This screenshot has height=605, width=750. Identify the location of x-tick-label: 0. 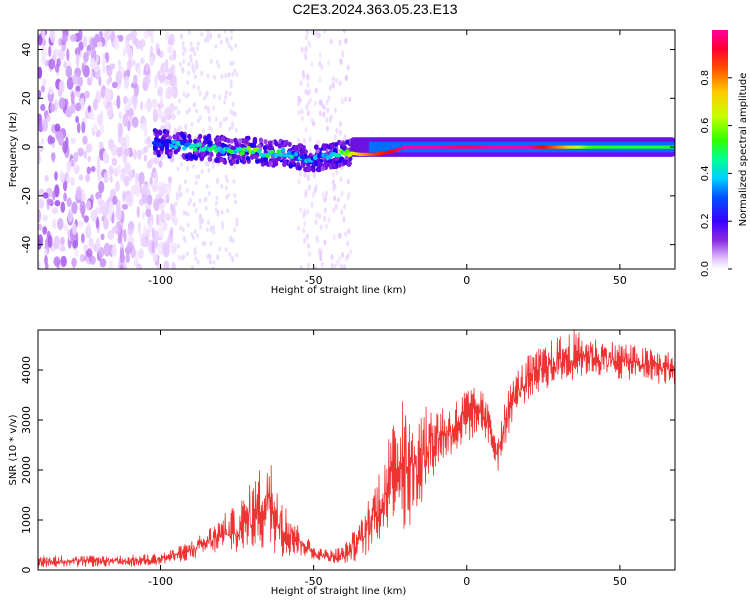
(466, 581).